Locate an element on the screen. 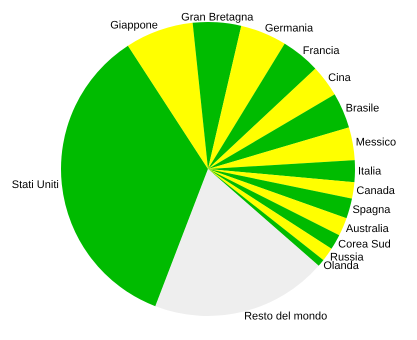  slice-label: Brasile is located at coordinates (363, 108).